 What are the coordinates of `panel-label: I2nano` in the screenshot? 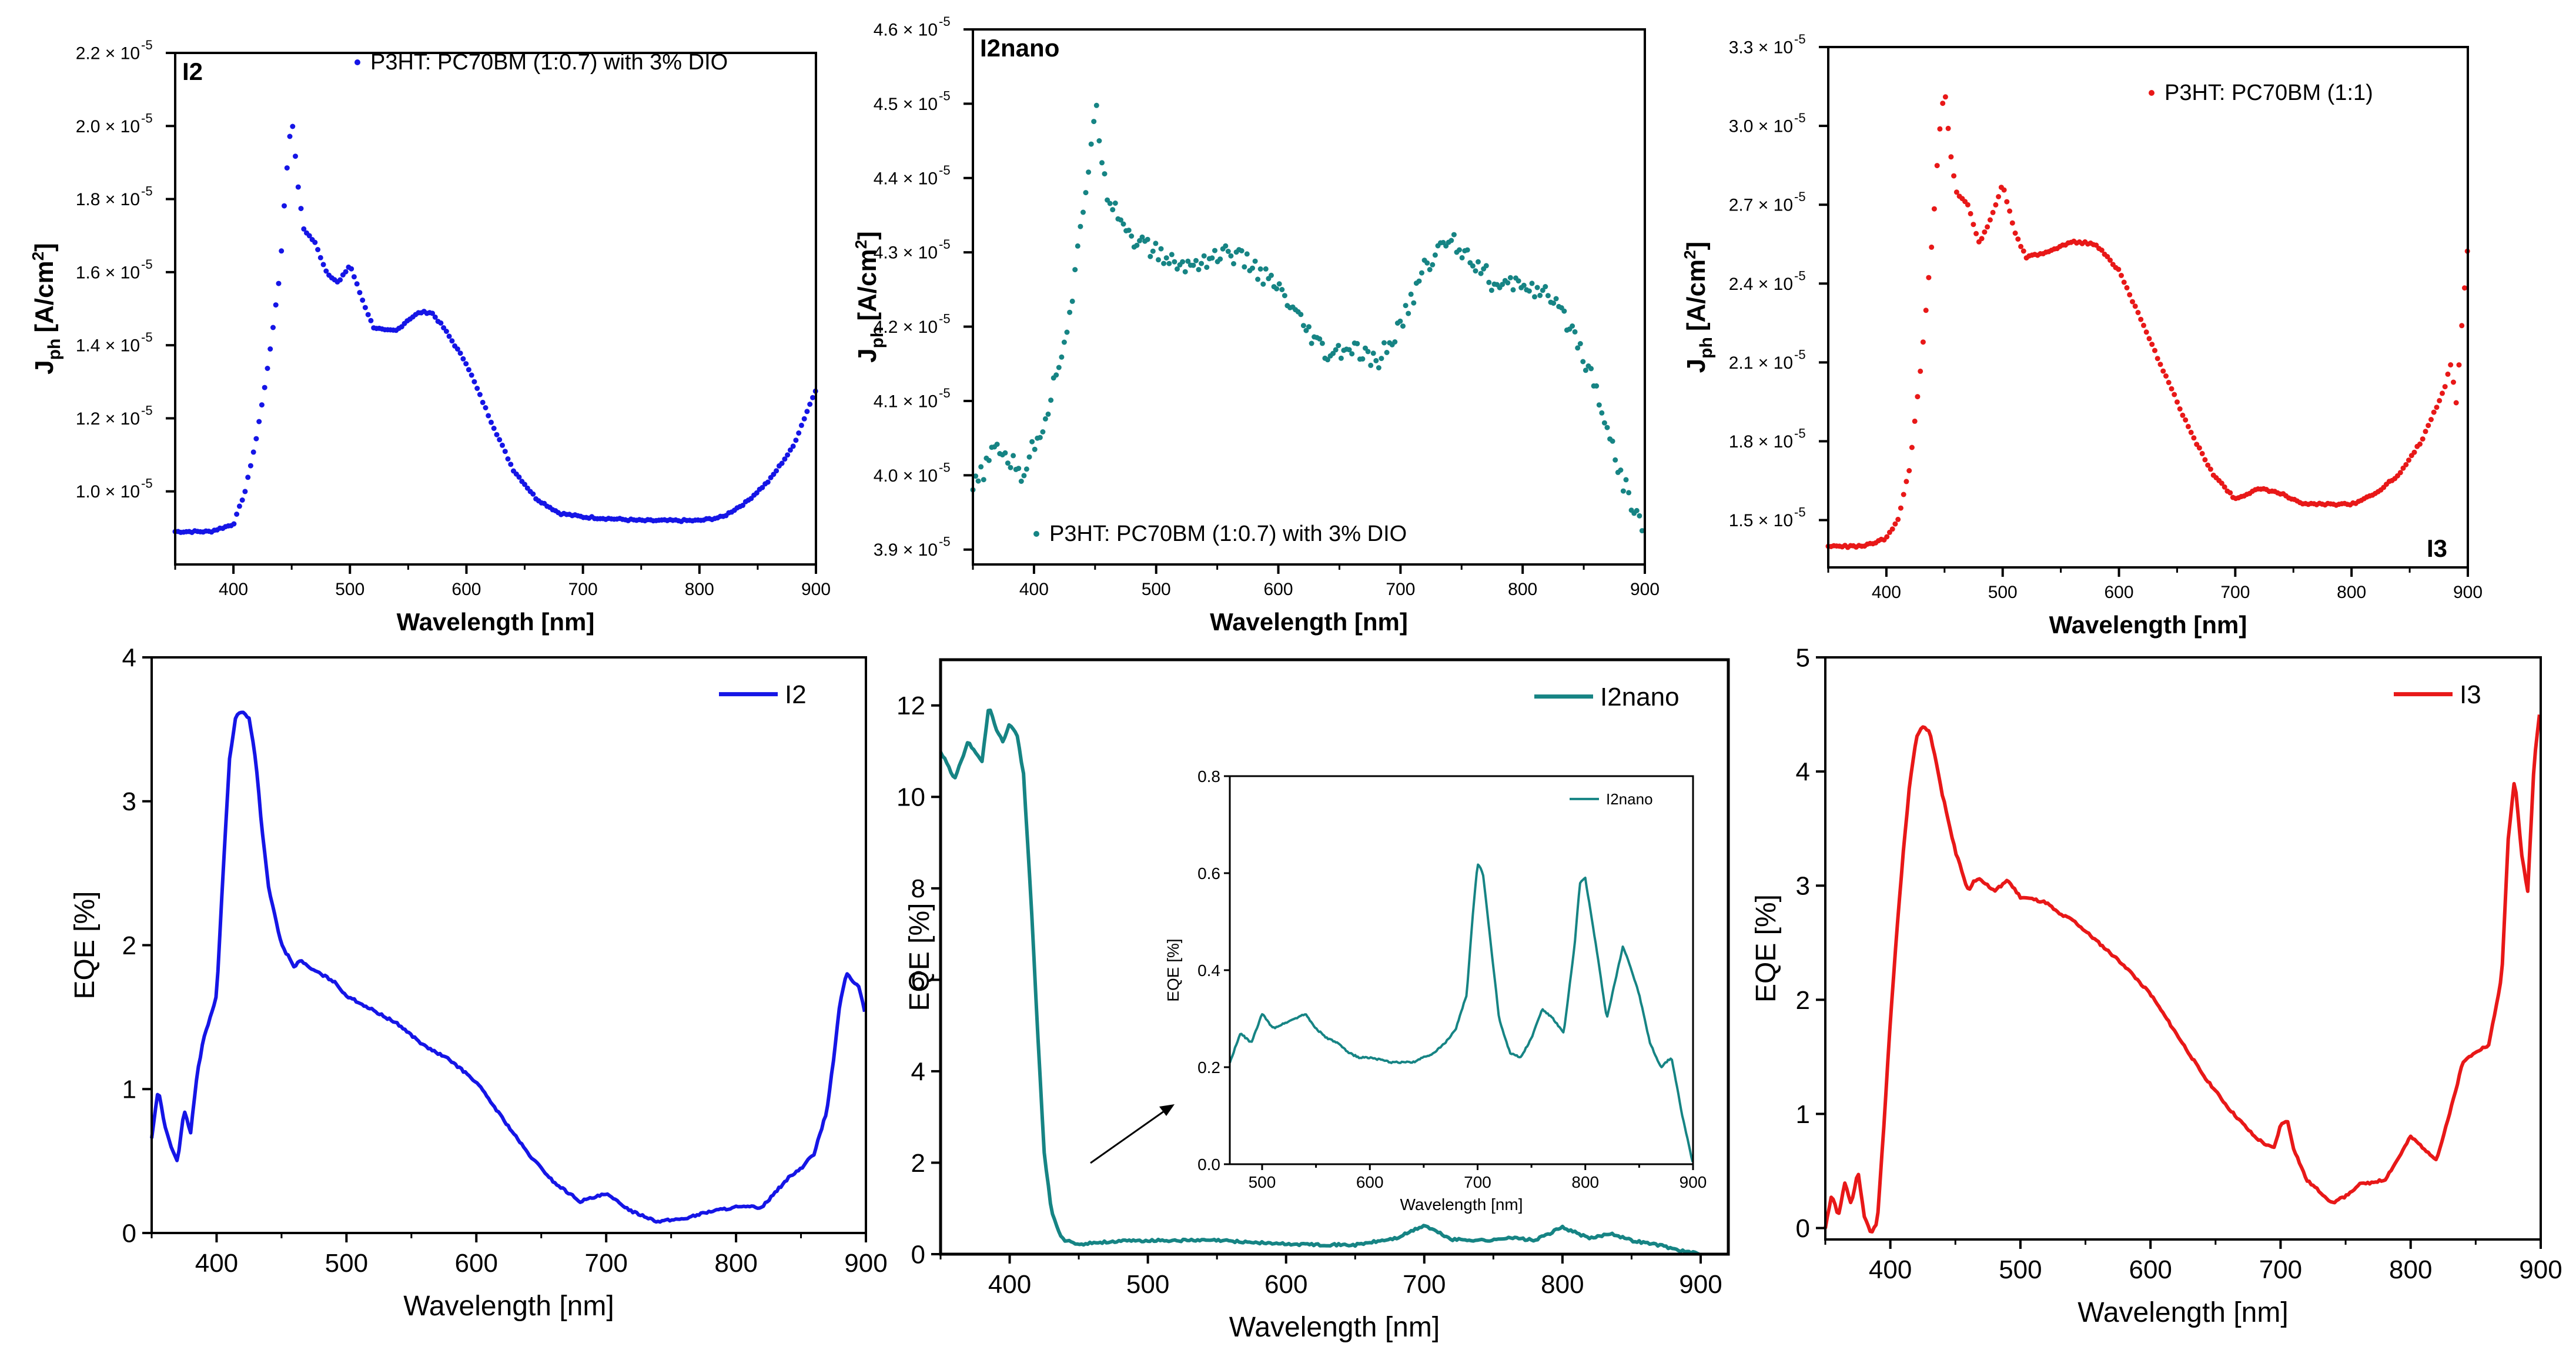 It's located at (1019, 48).